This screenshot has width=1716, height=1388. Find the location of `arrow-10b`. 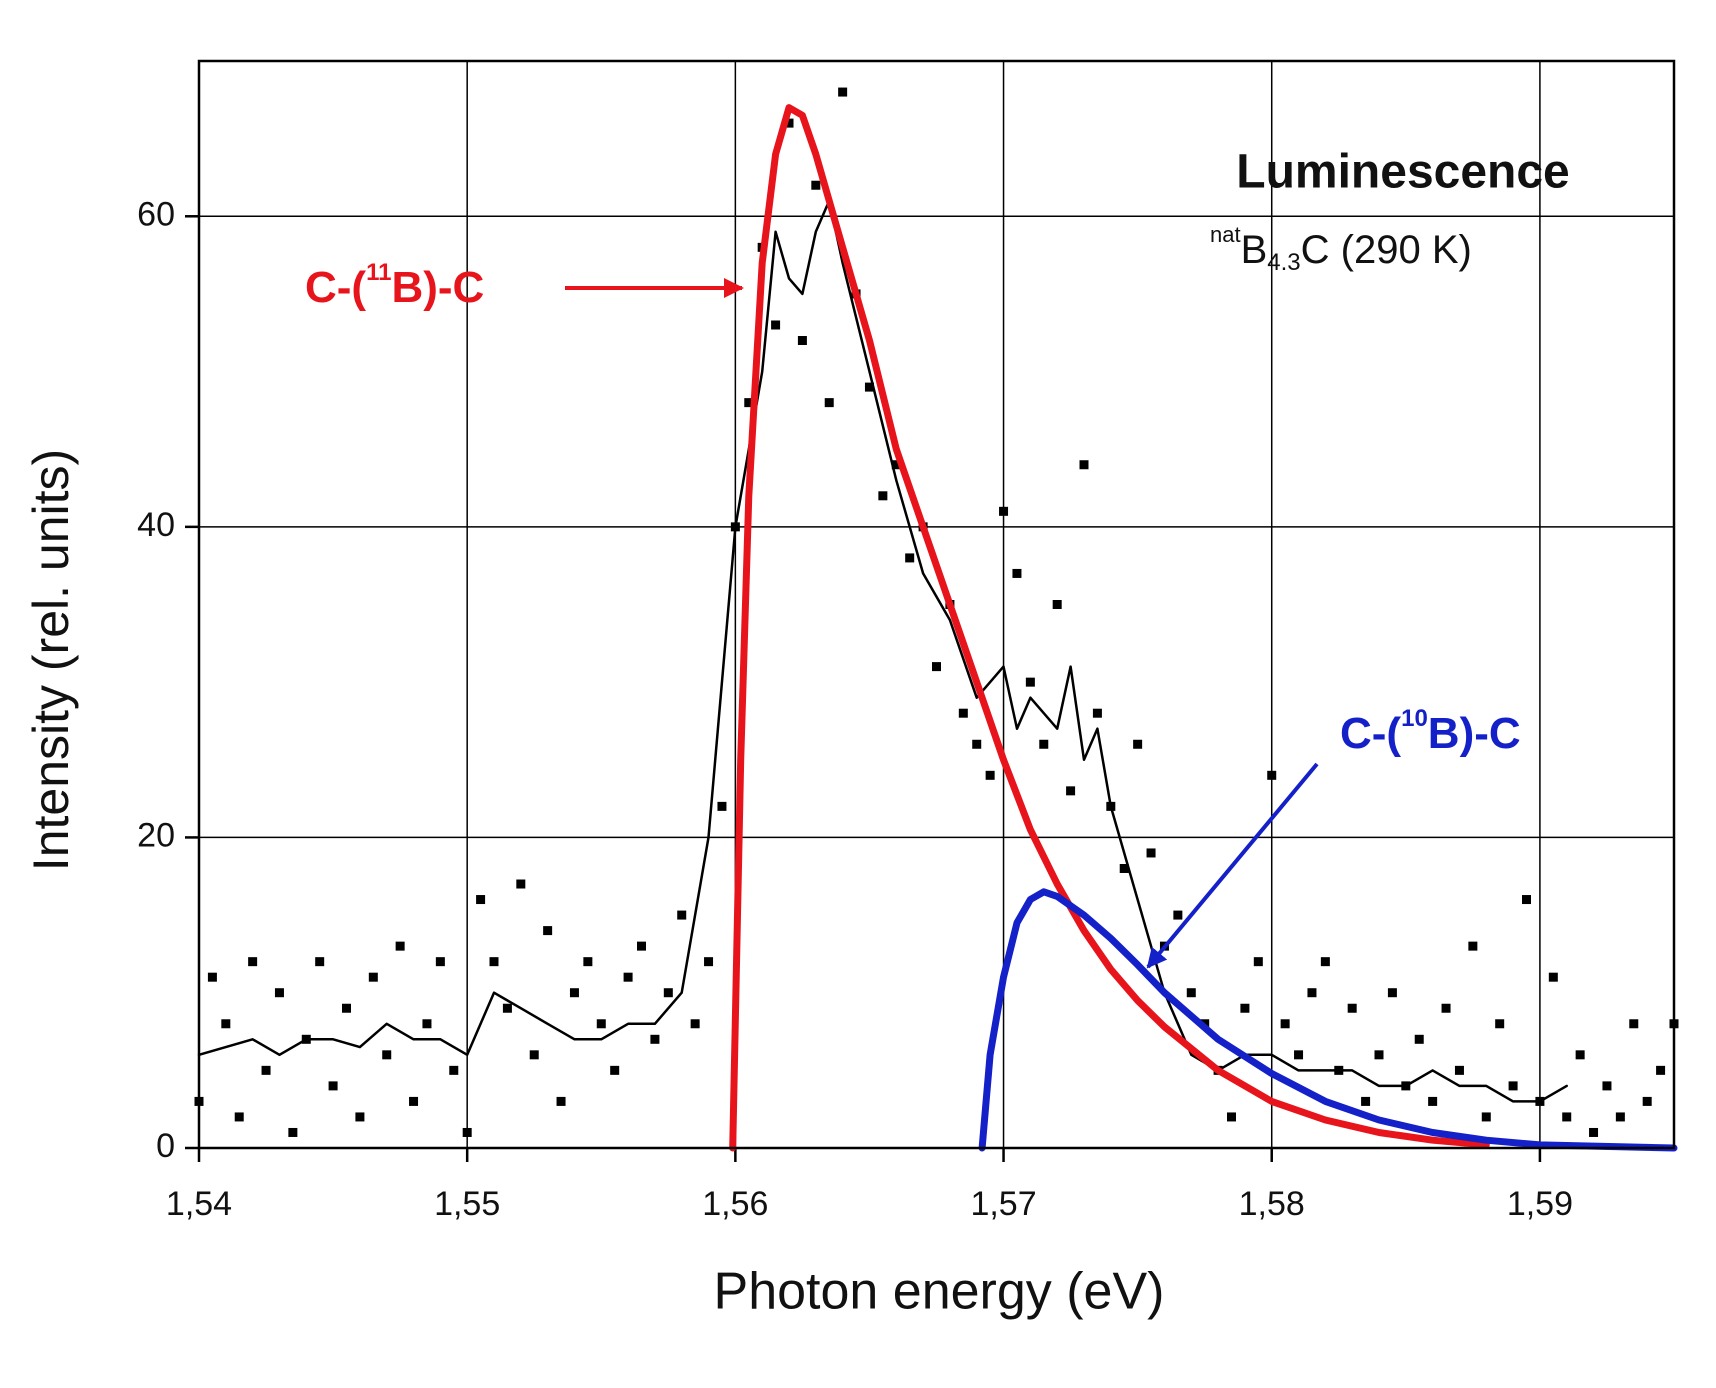

arrow-10b is located at coordinates (1232, 865).